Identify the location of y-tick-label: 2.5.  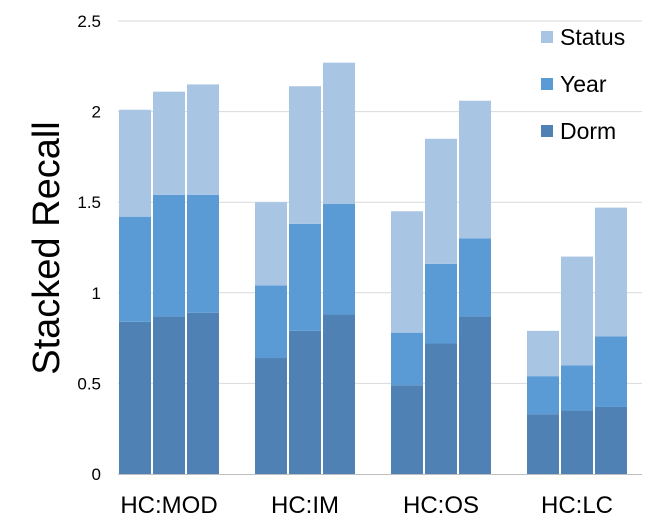
(89, 21).